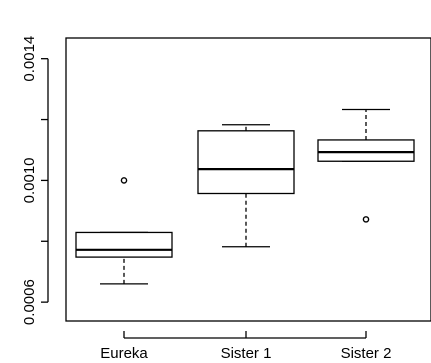  I want to click on box-eureka, so click(124, 231).